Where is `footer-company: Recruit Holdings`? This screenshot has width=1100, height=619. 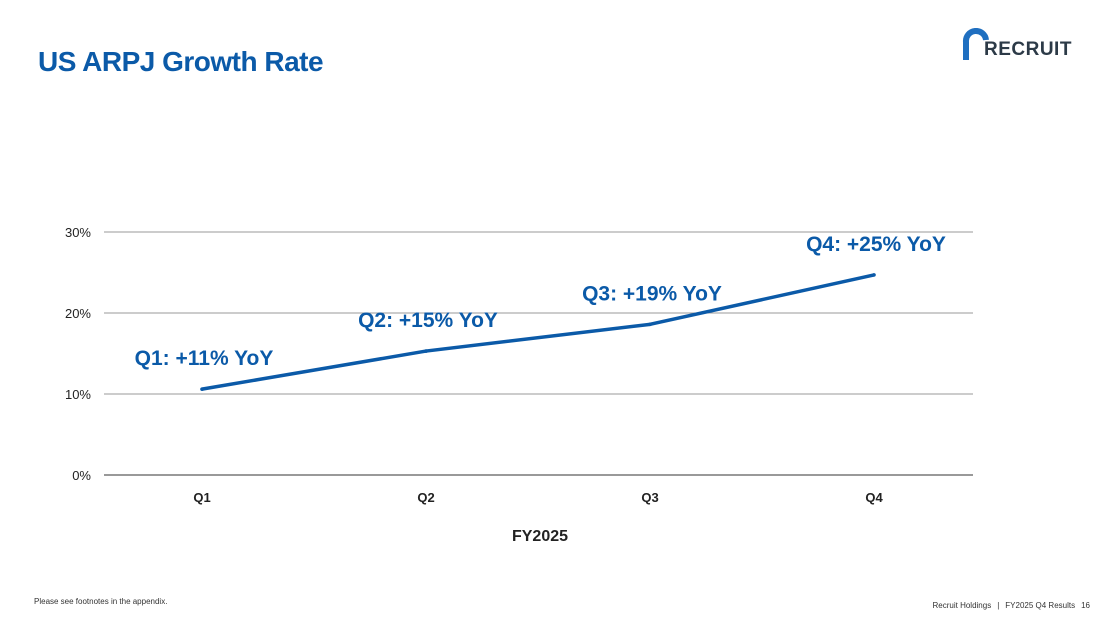
footer-company: Recruit Holdings is located at coordinates (962, 605).